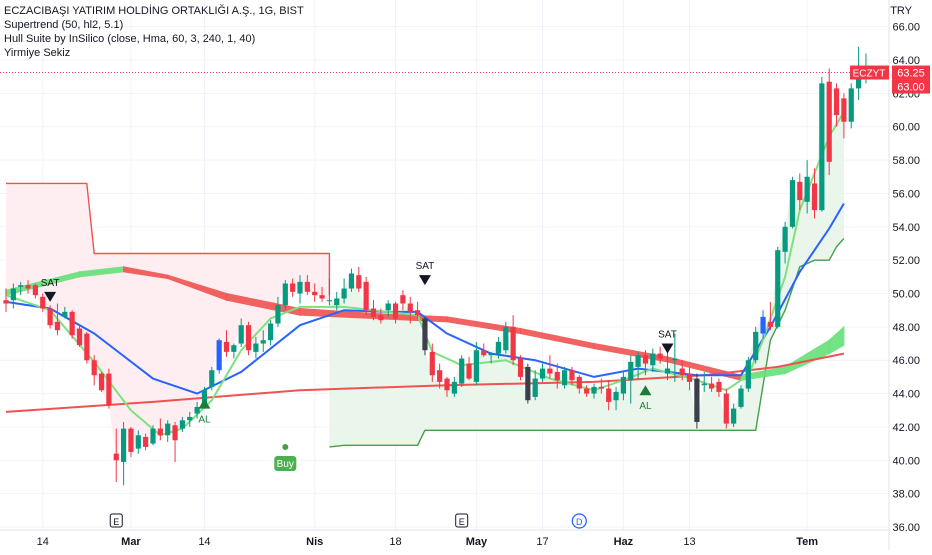 The height and width of the screenshot is (555, 932). Describe the element at coordinates (557, 338) in the screenshot. I see `hull-band-segment` at that location.